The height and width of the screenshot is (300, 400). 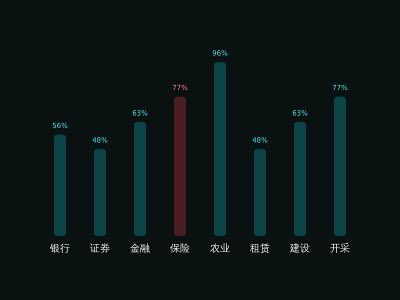 I want to click on x-tick-label: 建设, so click(x=299, y=248).